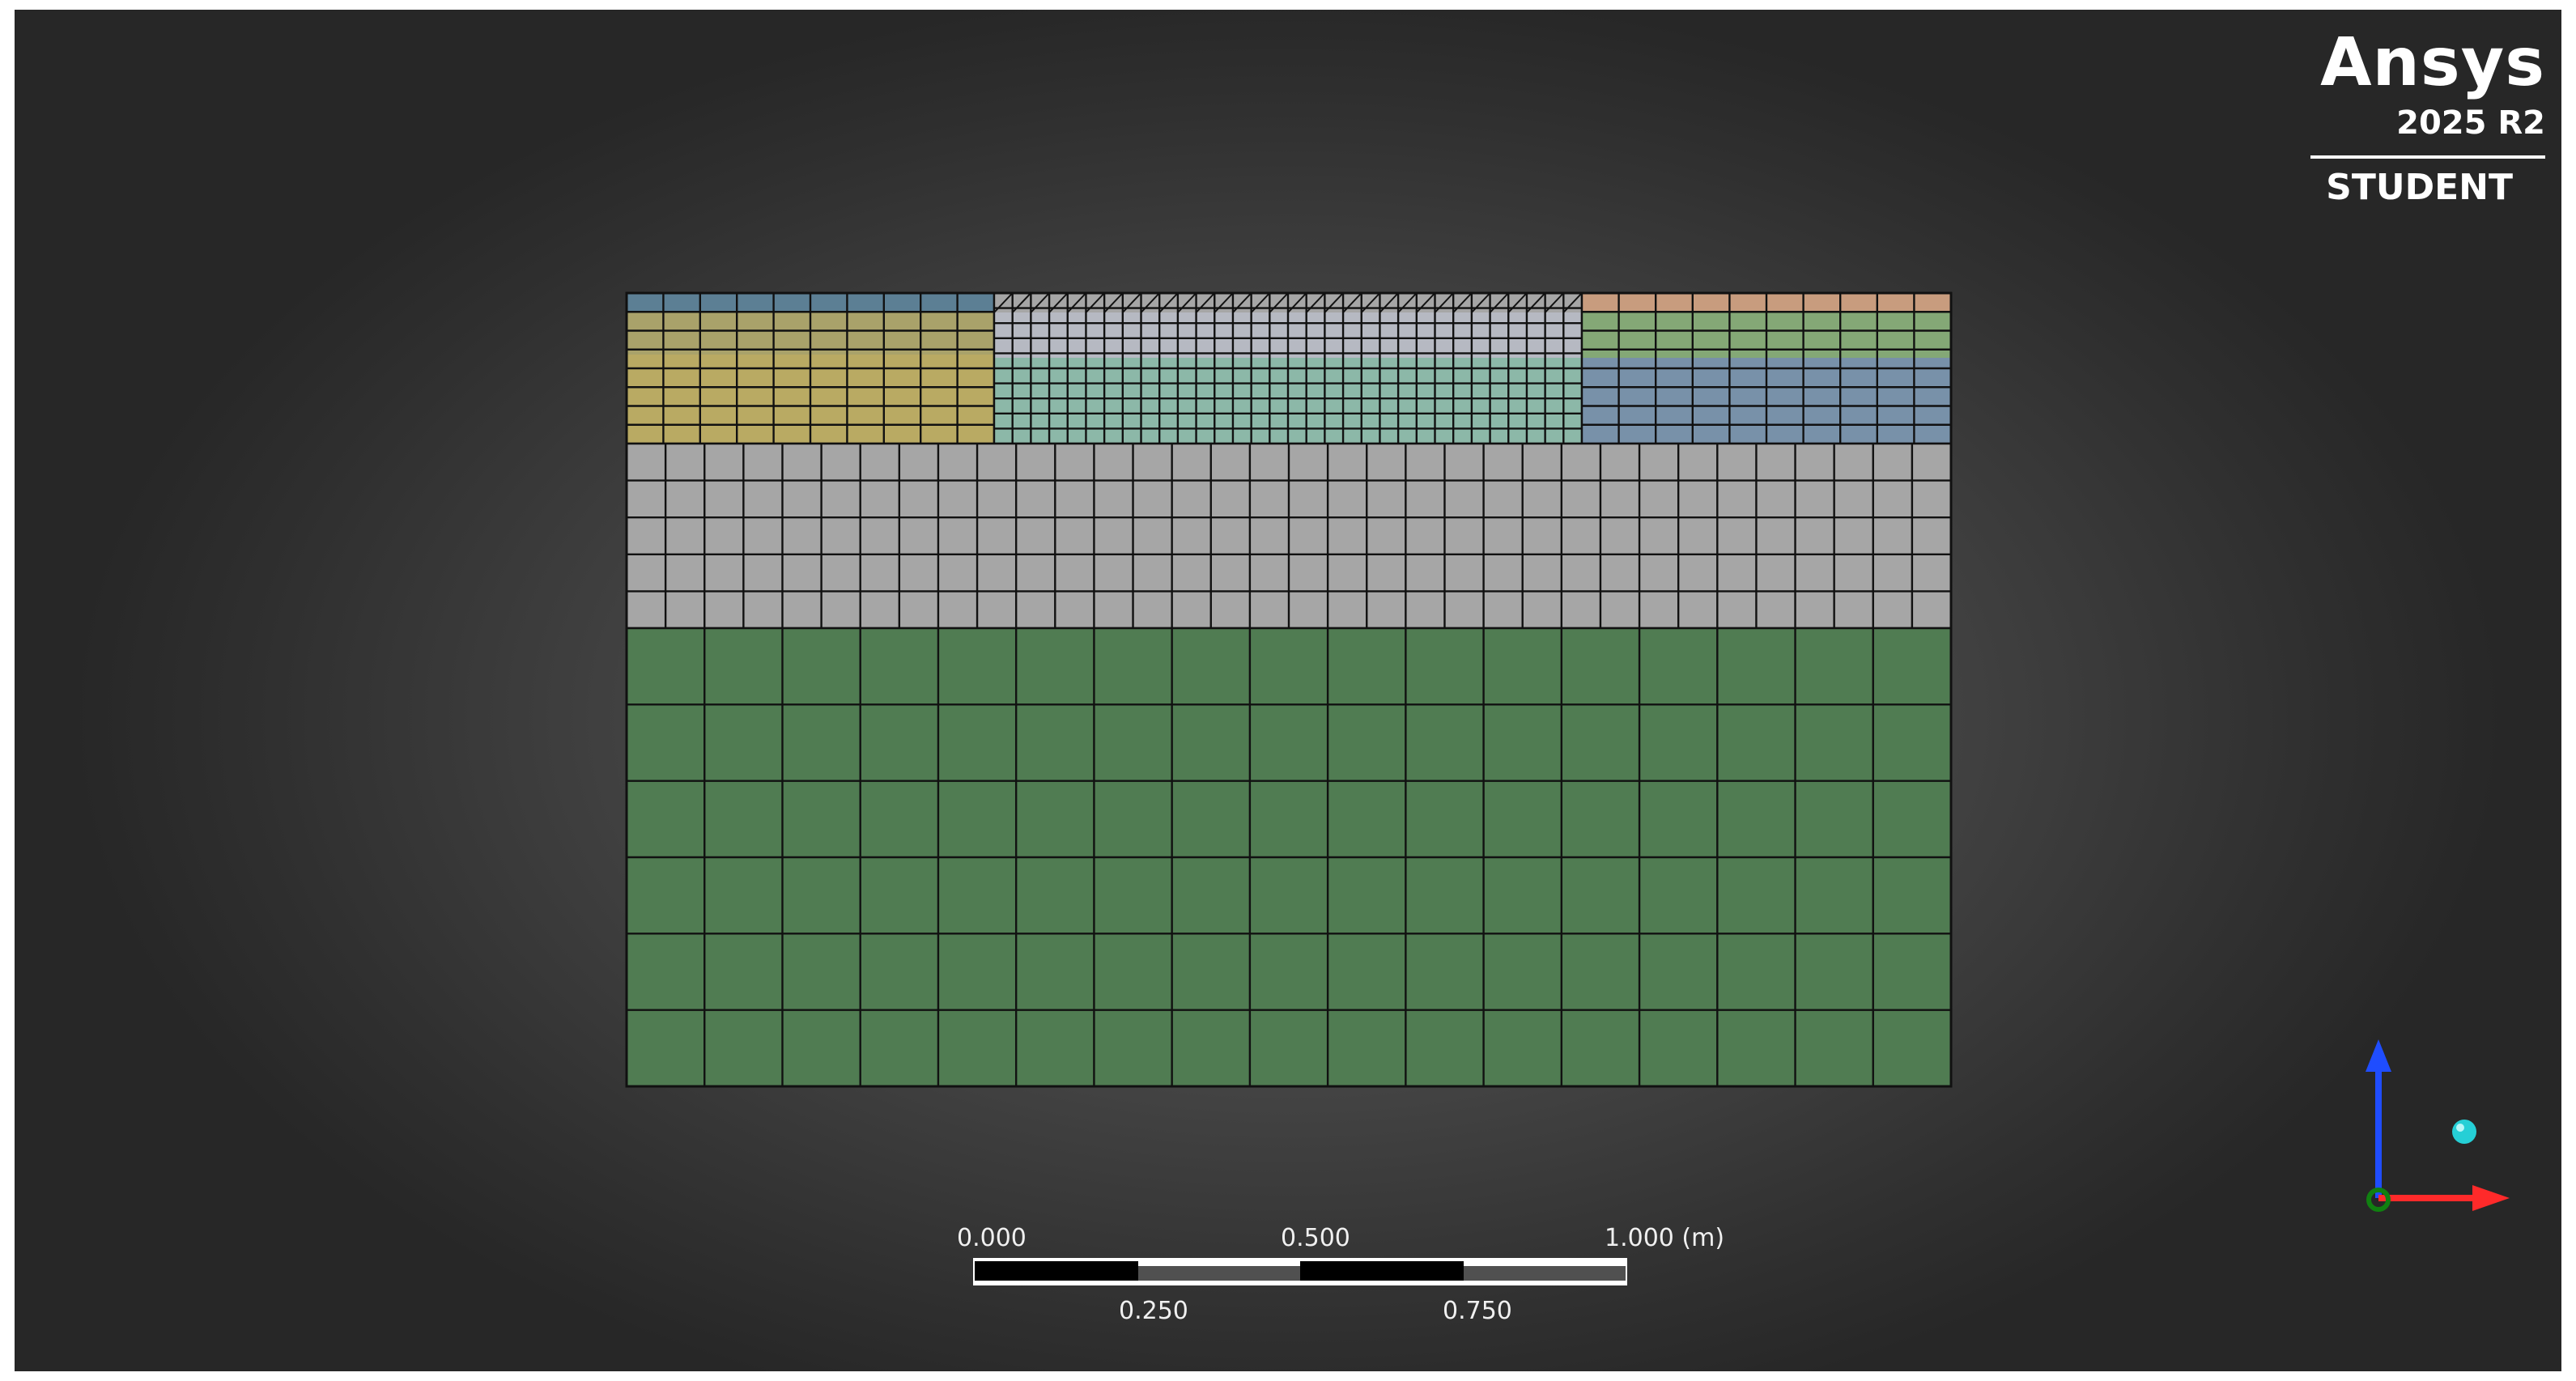 This screenshot has width=2576, height=1381. Describe the element at coordinates (2378, 1200) in the screenshot. I see `z-axis-origin` at that location.